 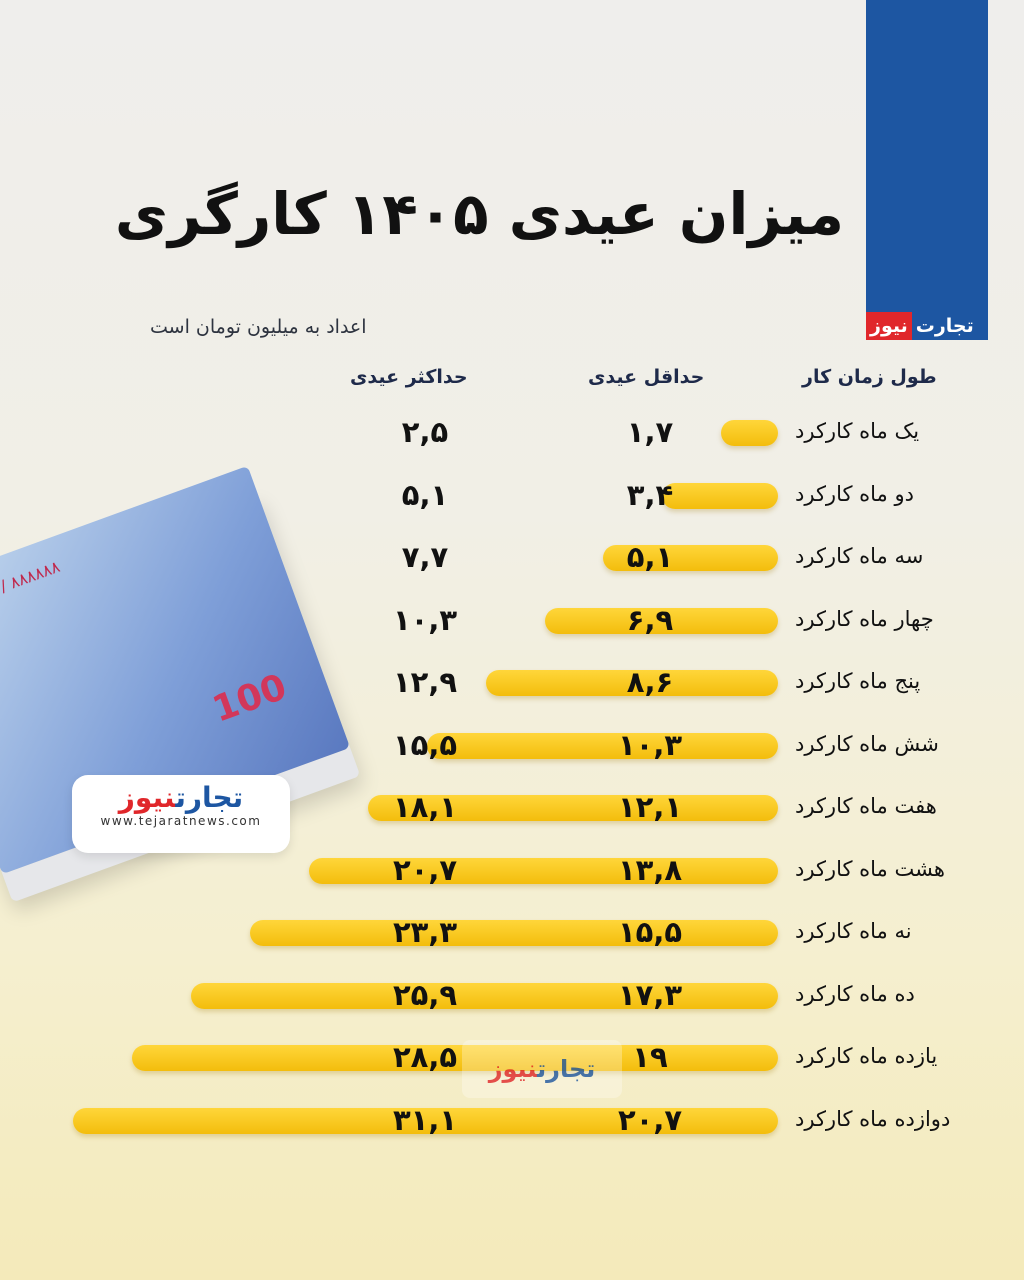 What do you see at coordinates (866, 806) in the screenshot?
I see `row-label: هفت ماه کارکرد` at bounding box center [866, 806].